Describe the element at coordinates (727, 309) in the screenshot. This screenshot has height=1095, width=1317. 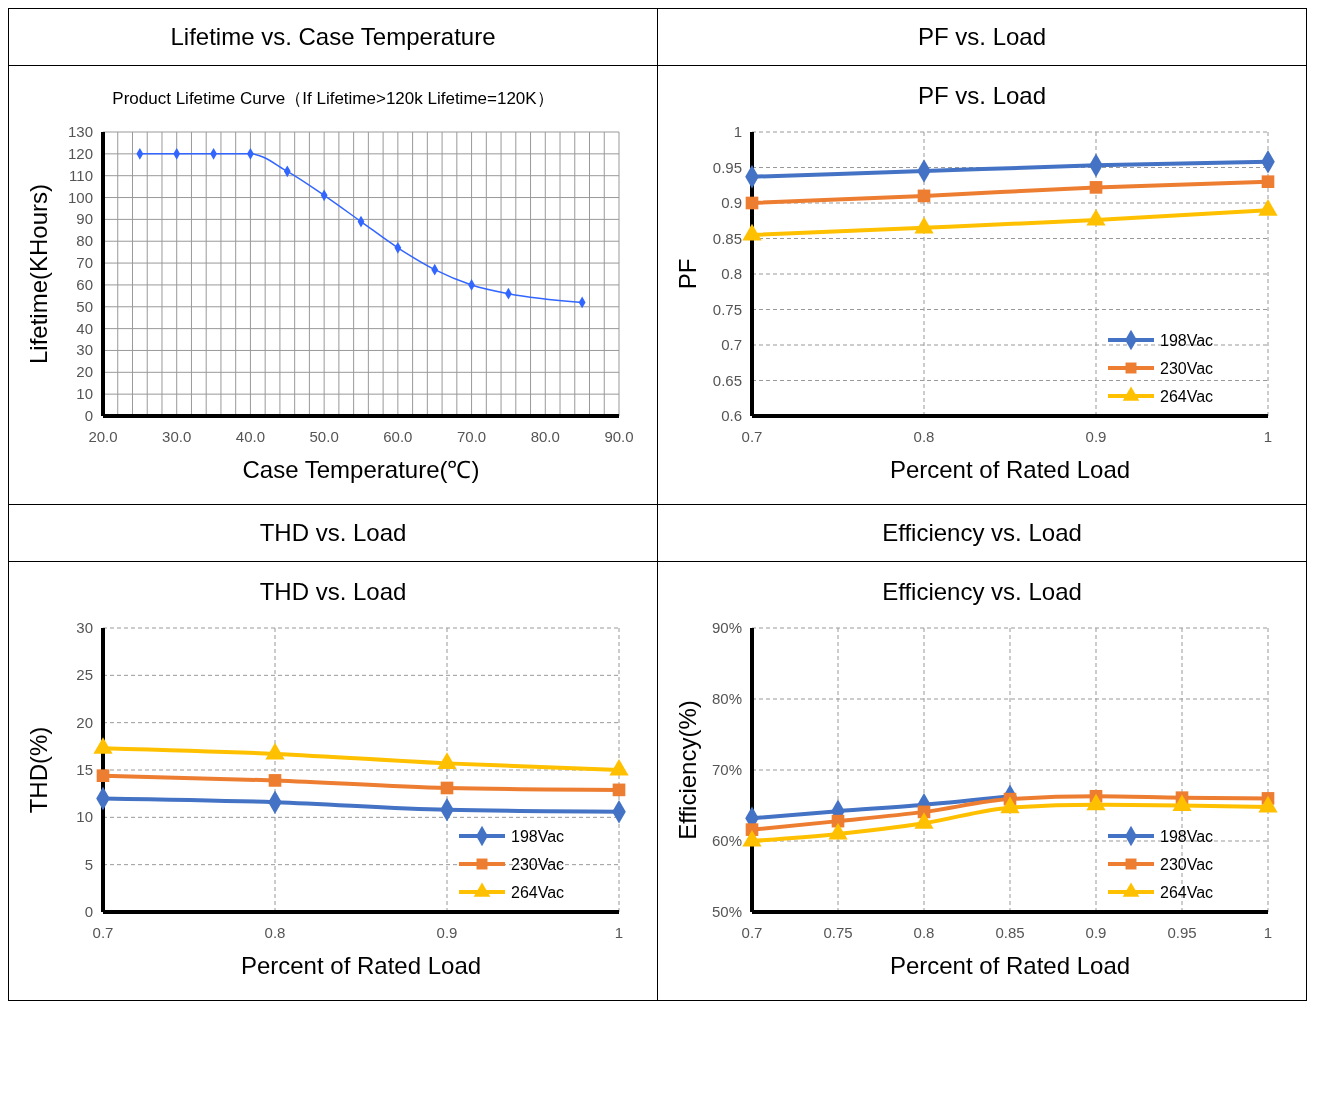
I see `y-tick-label: 0.75` at that location.